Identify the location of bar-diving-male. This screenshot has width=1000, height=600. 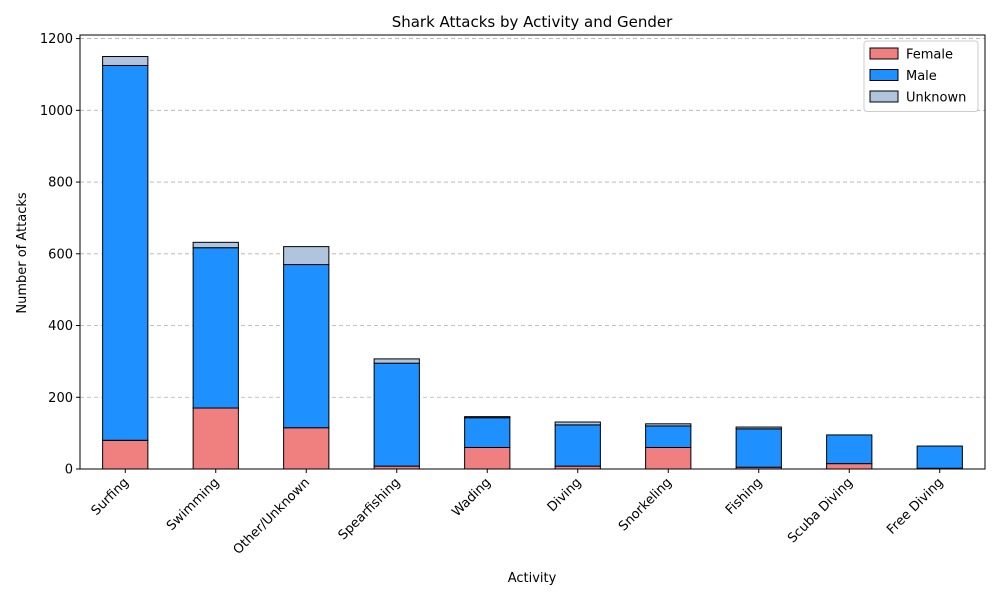
(577, 445).